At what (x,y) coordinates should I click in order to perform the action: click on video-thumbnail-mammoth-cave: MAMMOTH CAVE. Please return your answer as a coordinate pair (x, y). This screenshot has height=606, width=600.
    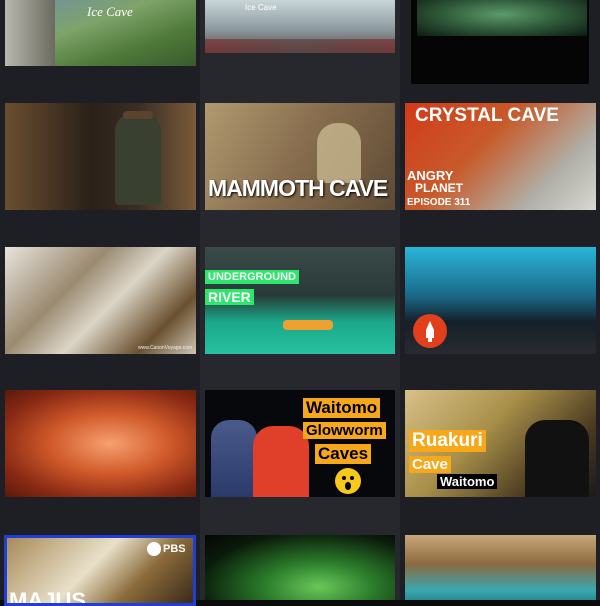
    Looking at the image, I should click on (300, 156).